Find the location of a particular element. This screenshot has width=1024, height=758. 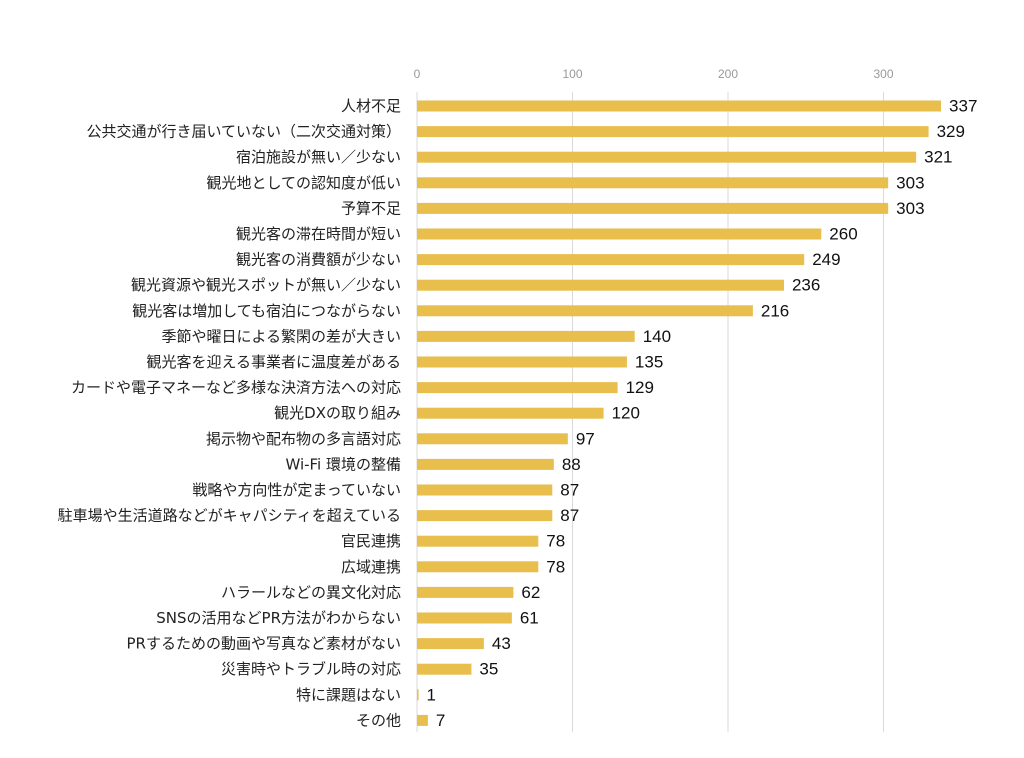

category-label: 公共交通が行き届いていない（二次交通対策） is located at coordinates (243, 132).